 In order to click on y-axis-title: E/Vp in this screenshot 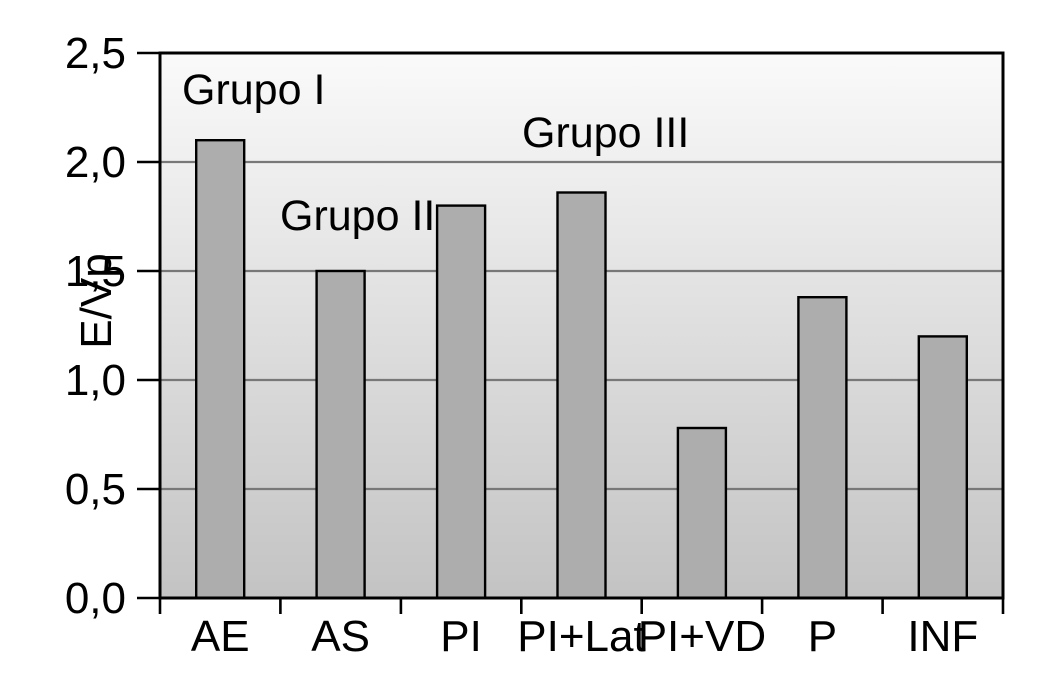, I will do `click(96, 300)`.